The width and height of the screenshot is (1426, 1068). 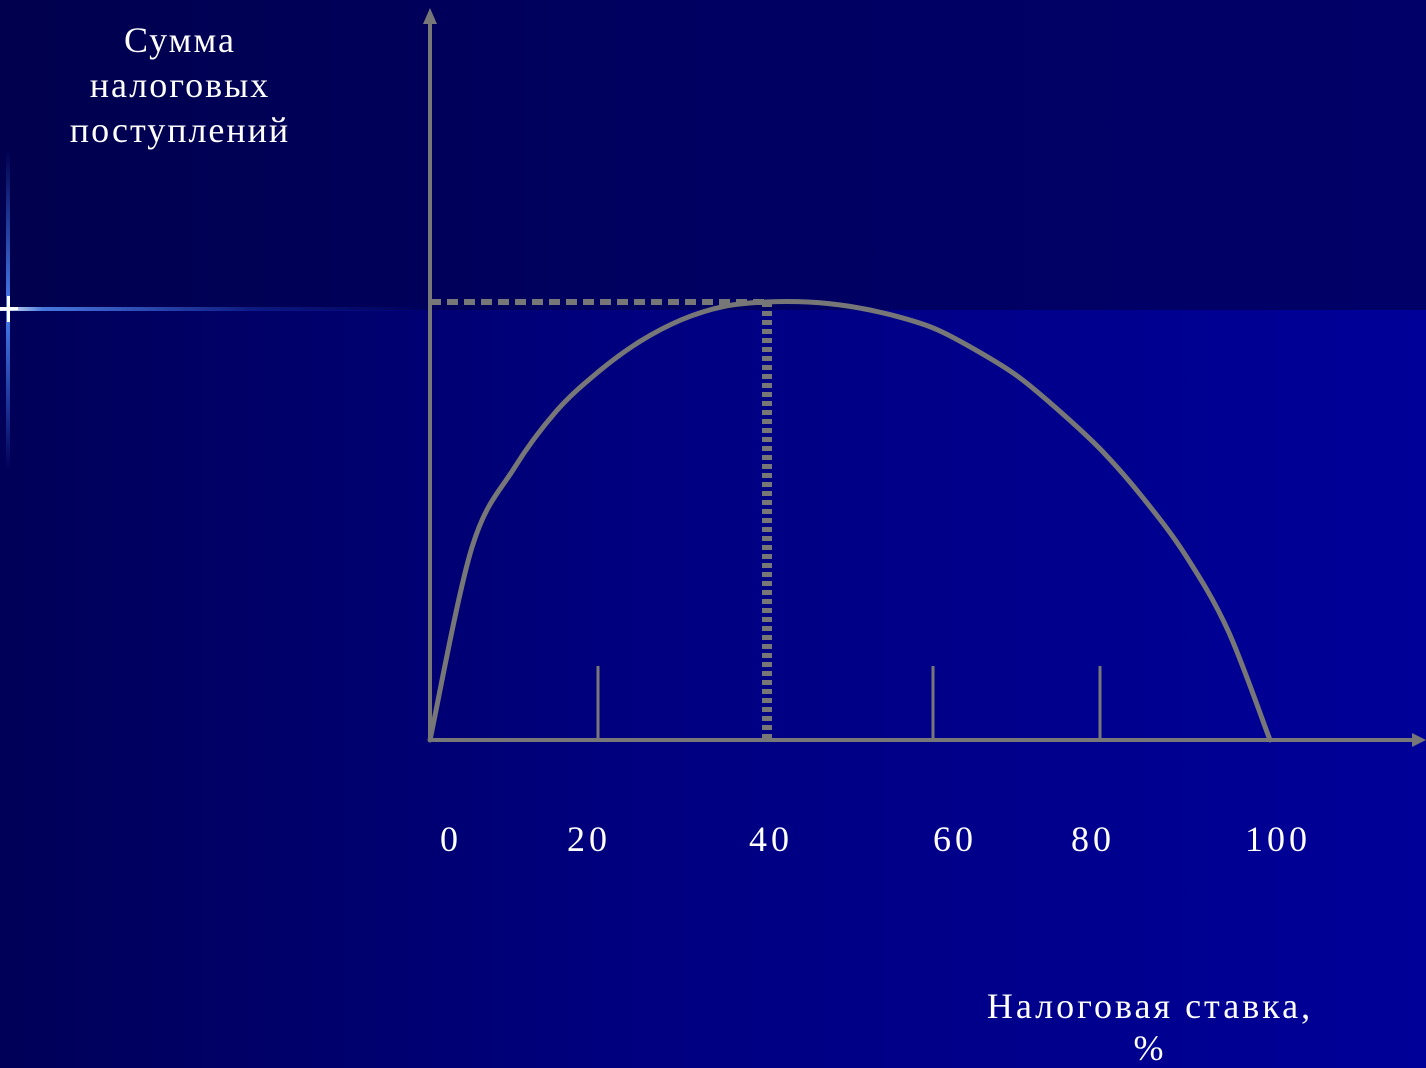 I want to click on x-tick-label: 40, so click(x=771, y=839).